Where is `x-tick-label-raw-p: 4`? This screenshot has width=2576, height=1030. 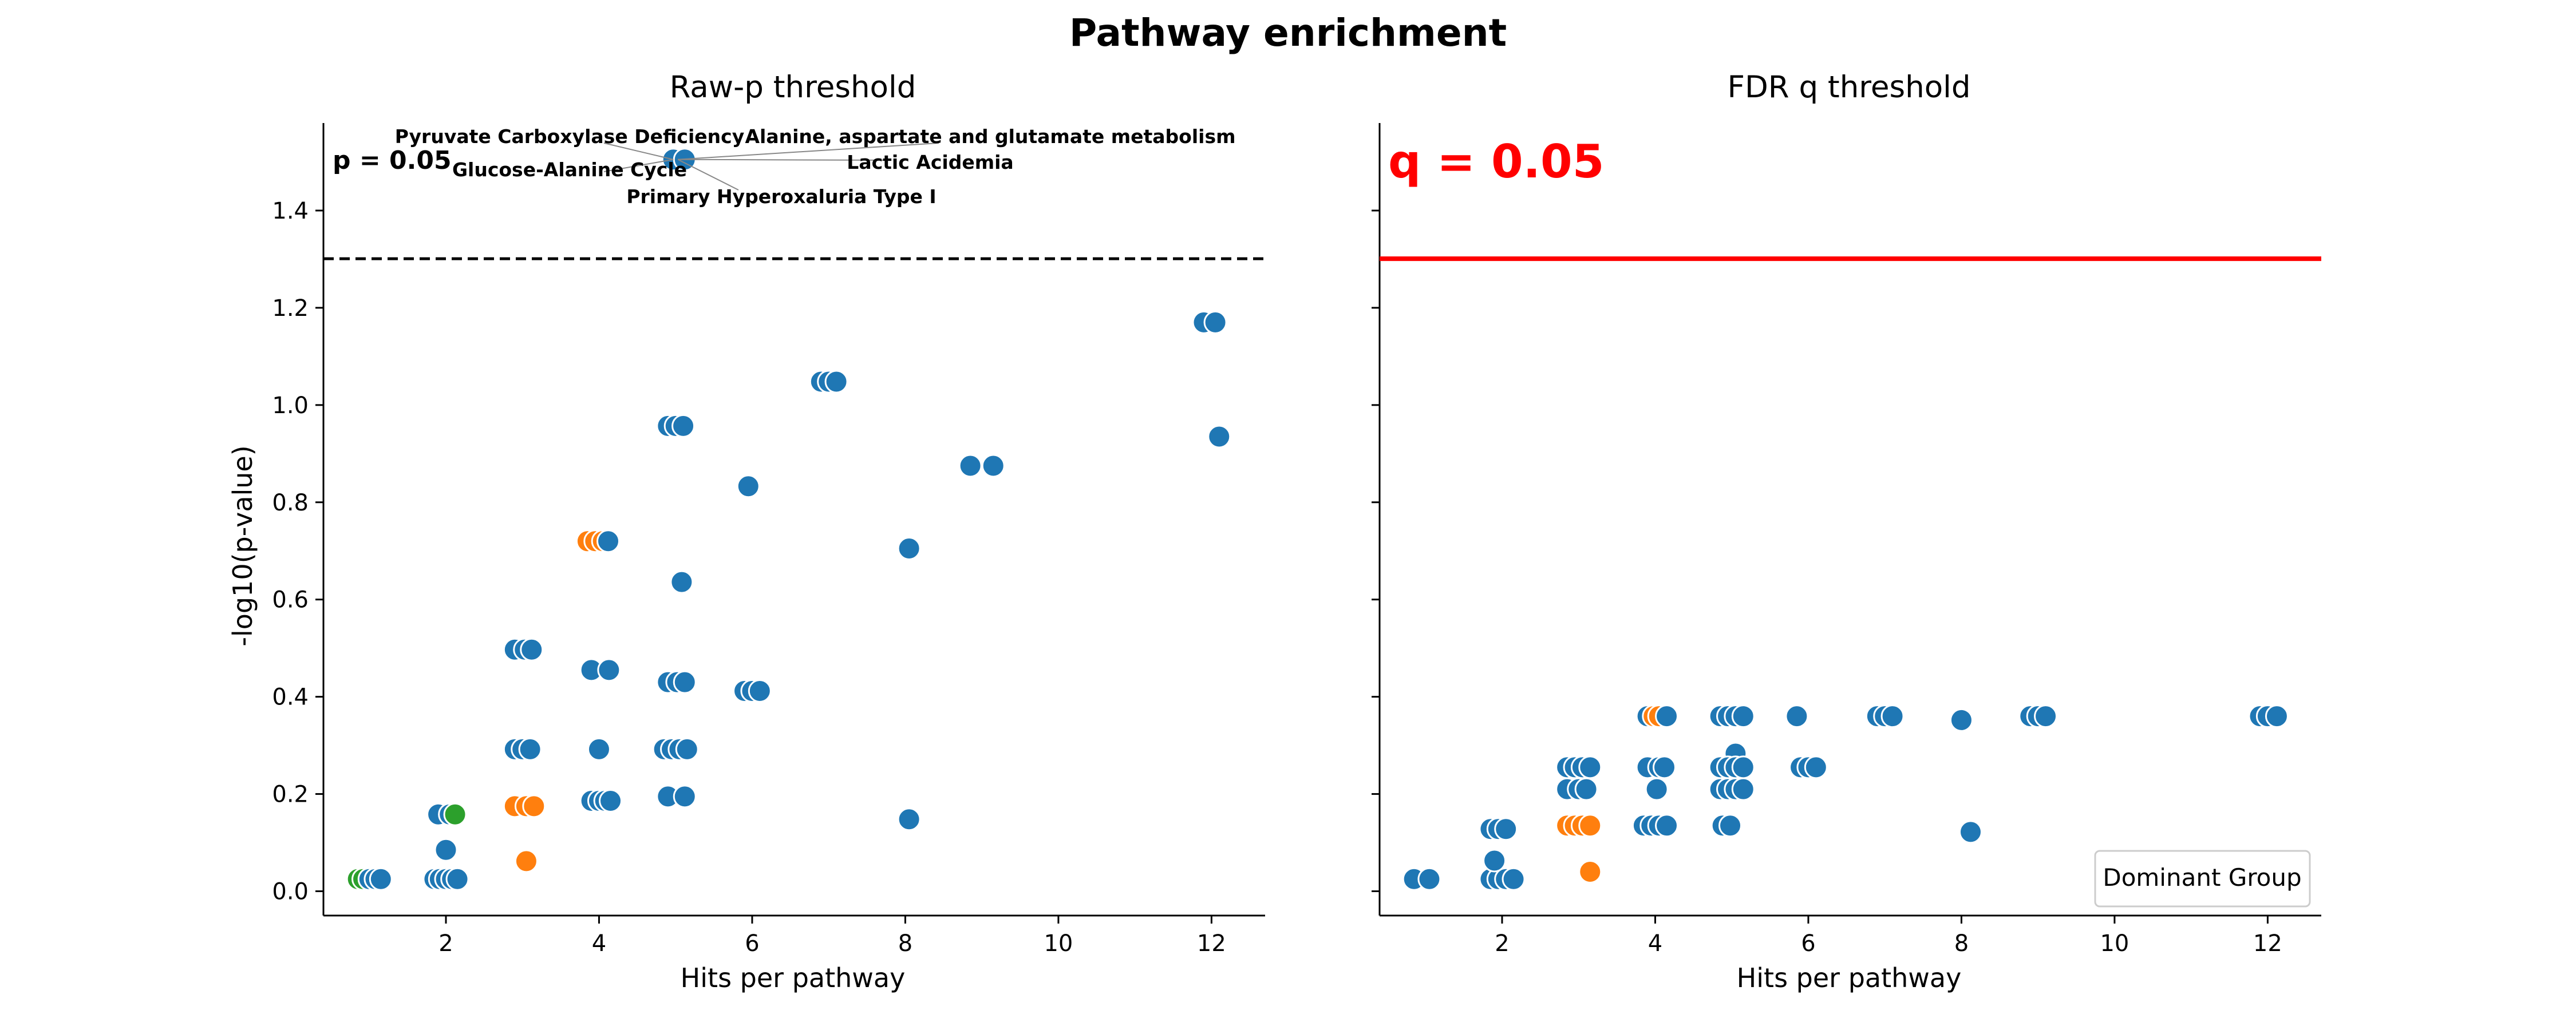 x-tick-label-raw-p: 4 is located at coordinates (599, 943).